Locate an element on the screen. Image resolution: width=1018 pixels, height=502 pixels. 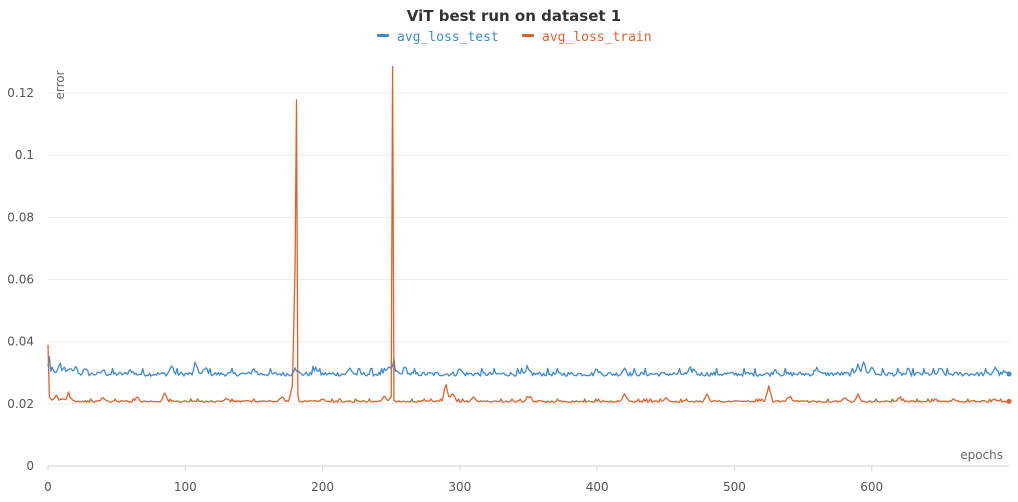
x-tick-label: 0 is located at coordinates (48, 487).